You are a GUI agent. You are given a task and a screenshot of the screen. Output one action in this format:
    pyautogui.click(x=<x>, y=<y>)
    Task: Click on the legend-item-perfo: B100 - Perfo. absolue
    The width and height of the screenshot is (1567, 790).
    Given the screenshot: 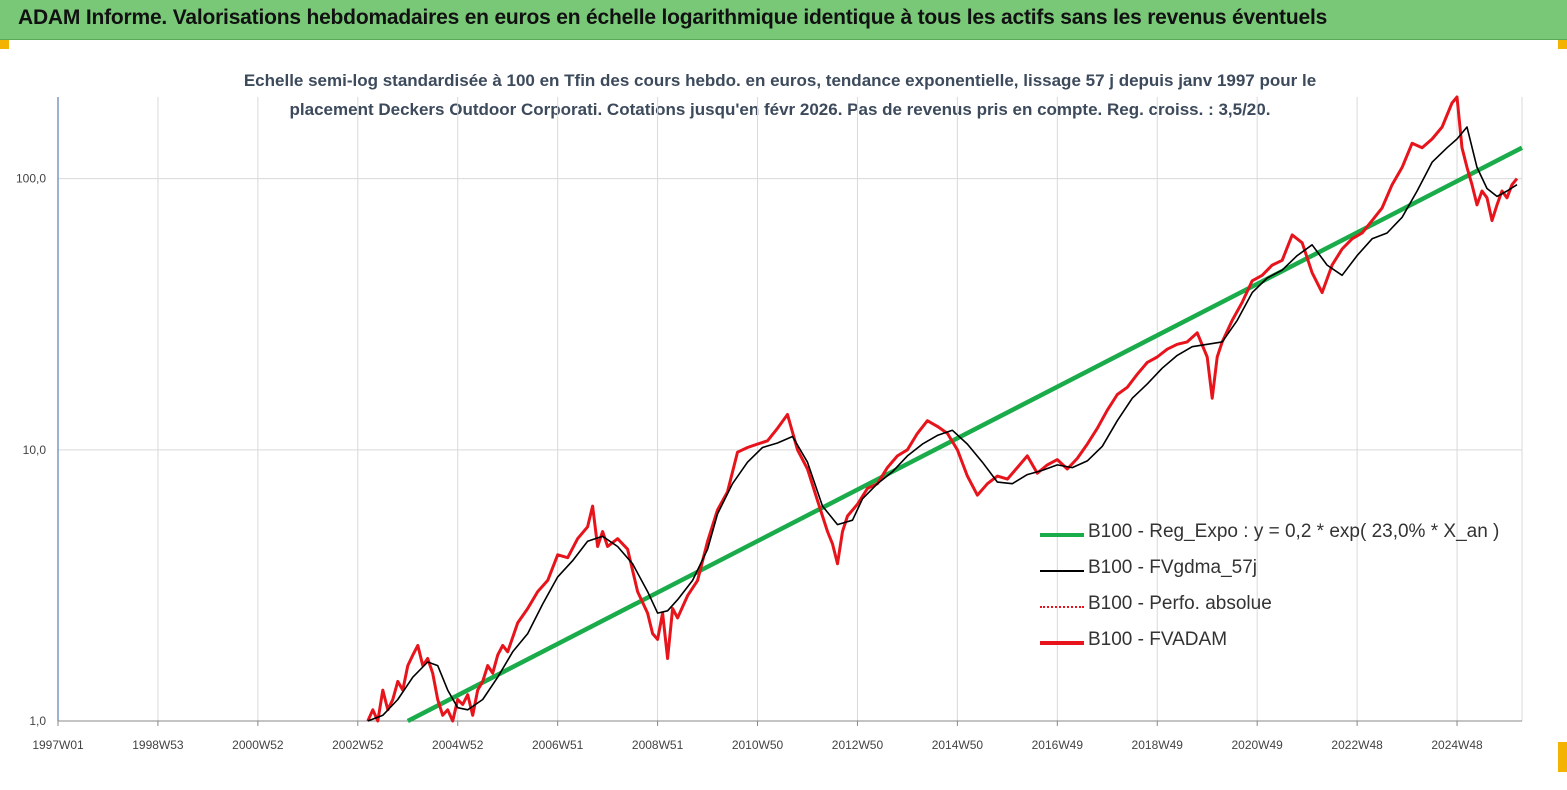 What is the action you would take?
    pyautogui.click(x=1270, y=608)
    